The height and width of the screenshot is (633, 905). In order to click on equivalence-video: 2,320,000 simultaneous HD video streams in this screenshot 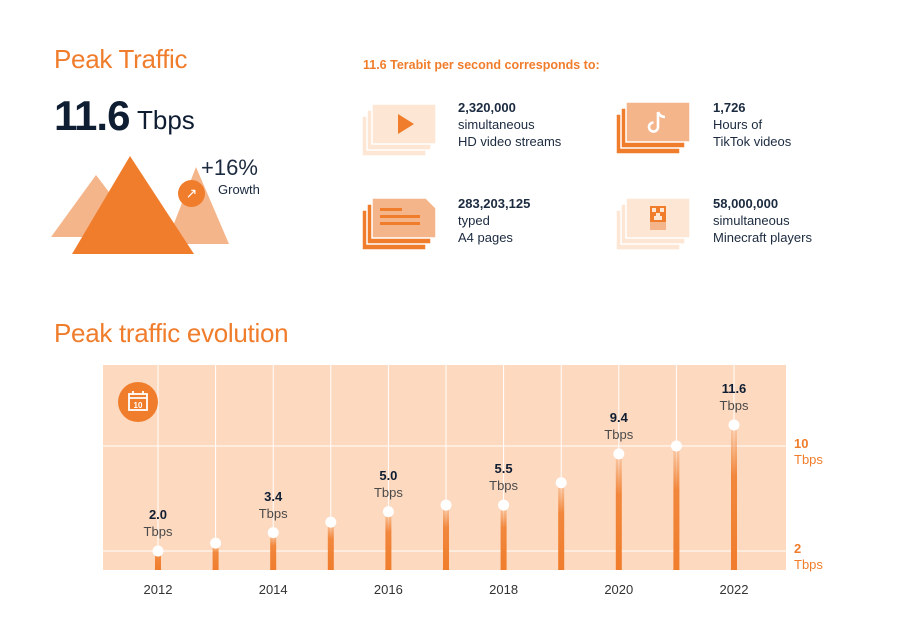, I will do `click(509, 124)`.